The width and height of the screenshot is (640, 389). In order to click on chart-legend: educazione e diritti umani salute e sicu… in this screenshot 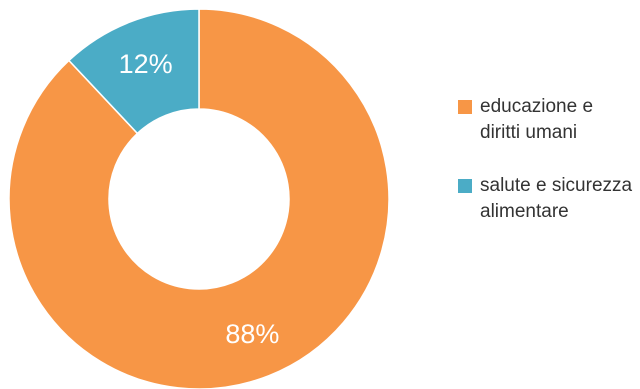, I will do `click(548, 159)`.